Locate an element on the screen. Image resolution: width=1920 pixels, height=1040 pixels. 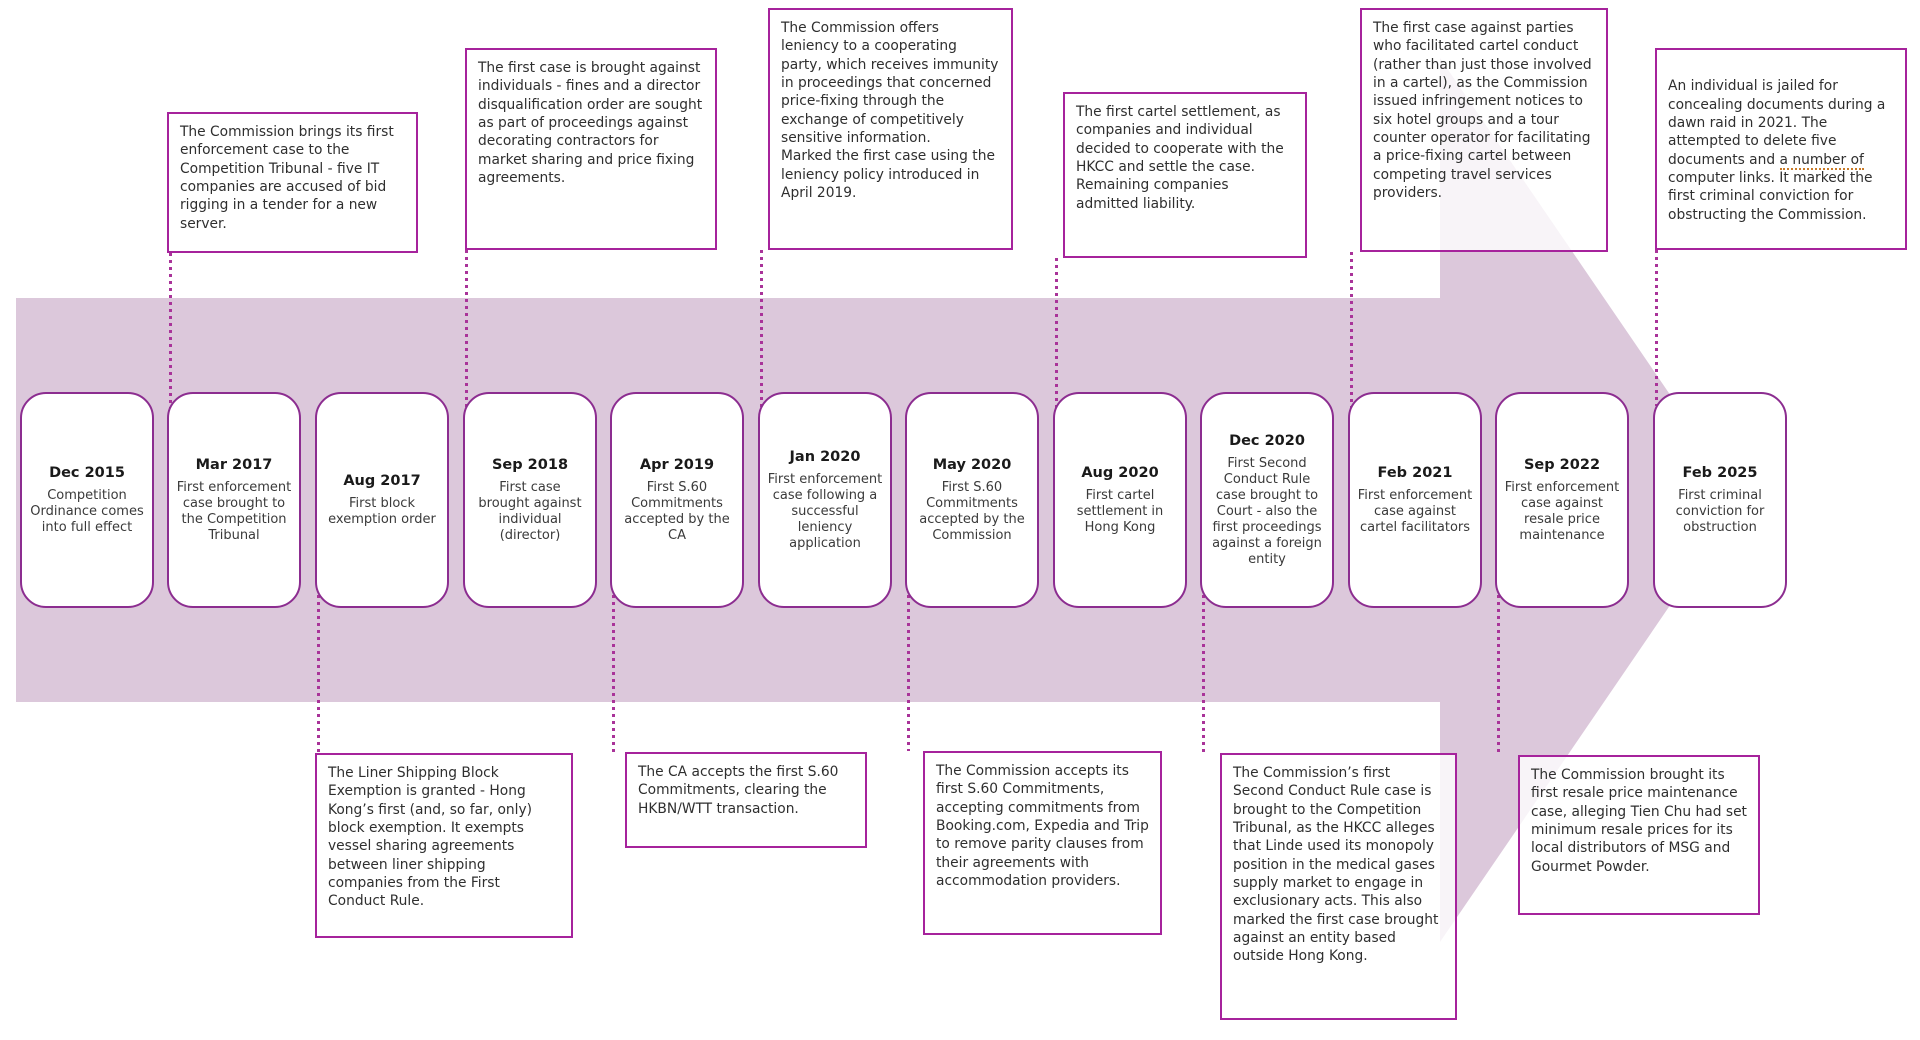
milestone-card-aug-2017: Aug 2017 First block exemption order is located at coordinates (382, 500).